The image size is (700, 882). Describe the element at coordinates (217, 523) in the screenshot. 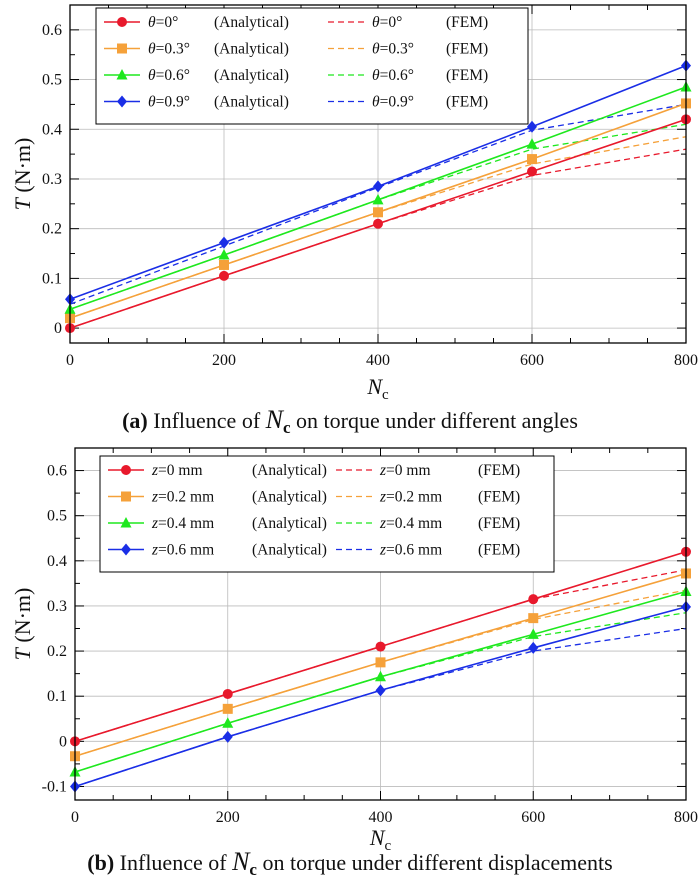

I see `legend-item-analytical: z=0.4 mm (Analytical)` at that location.